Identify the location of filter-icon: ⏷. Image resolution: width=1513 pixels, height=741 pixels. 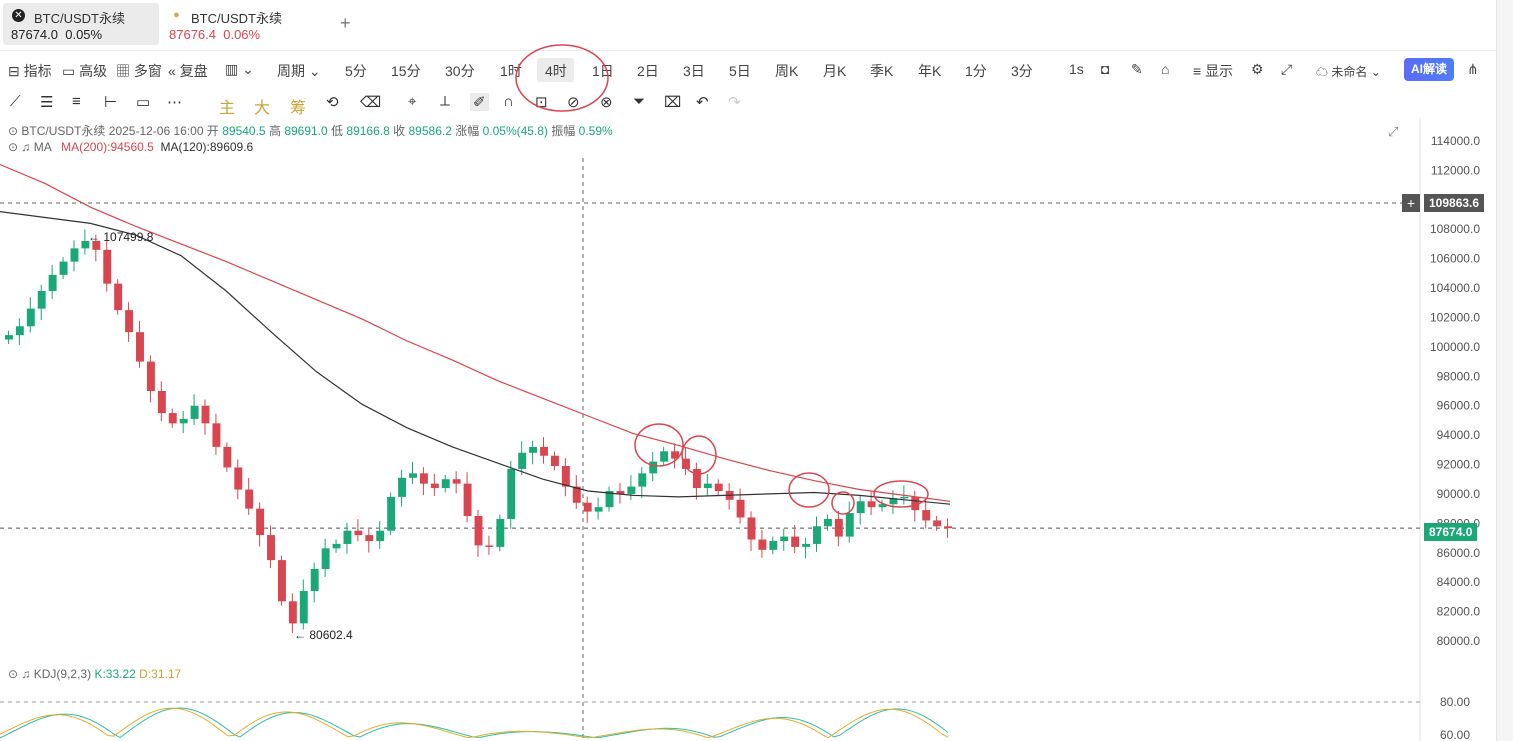
(639, 101).